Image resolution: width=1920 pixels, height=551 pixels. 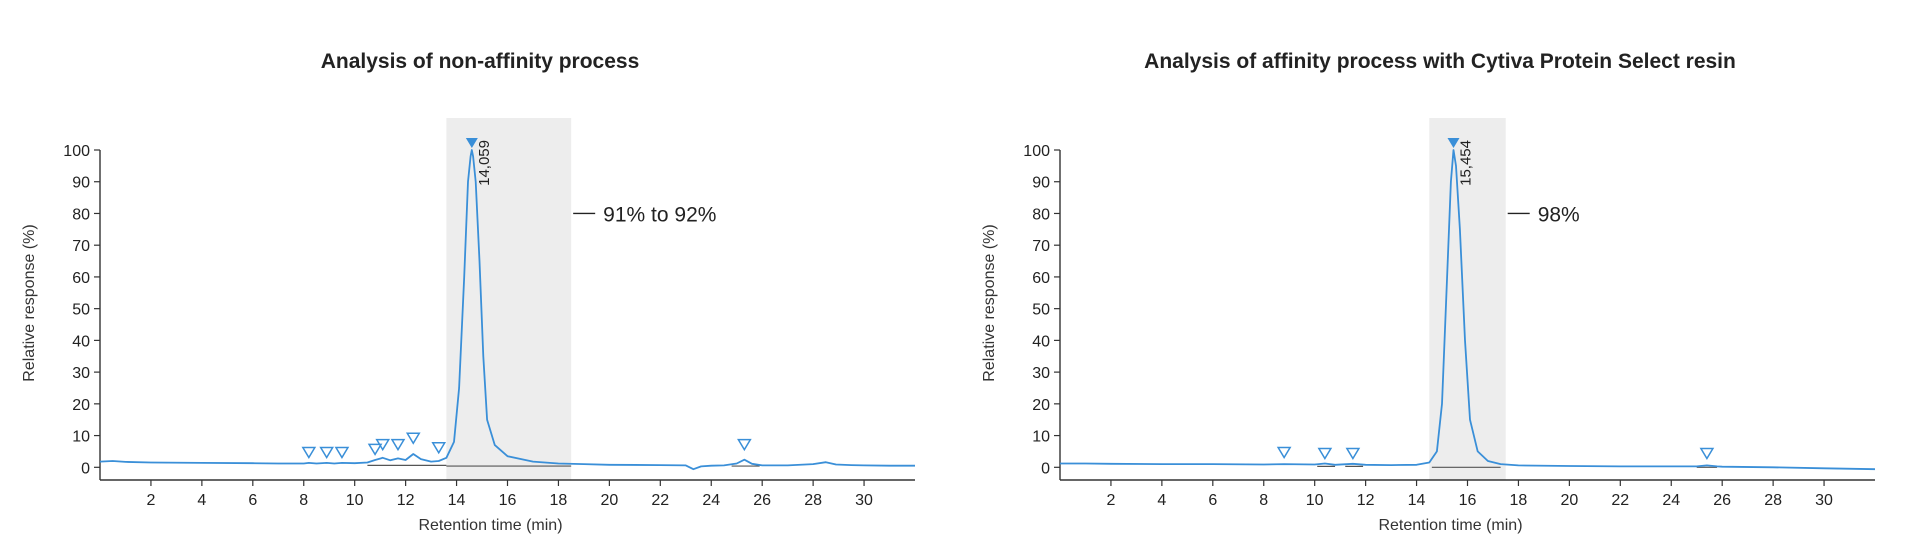 I want to click on chart-title: Analysis of non-affinity process, so click(x=480, y=61).